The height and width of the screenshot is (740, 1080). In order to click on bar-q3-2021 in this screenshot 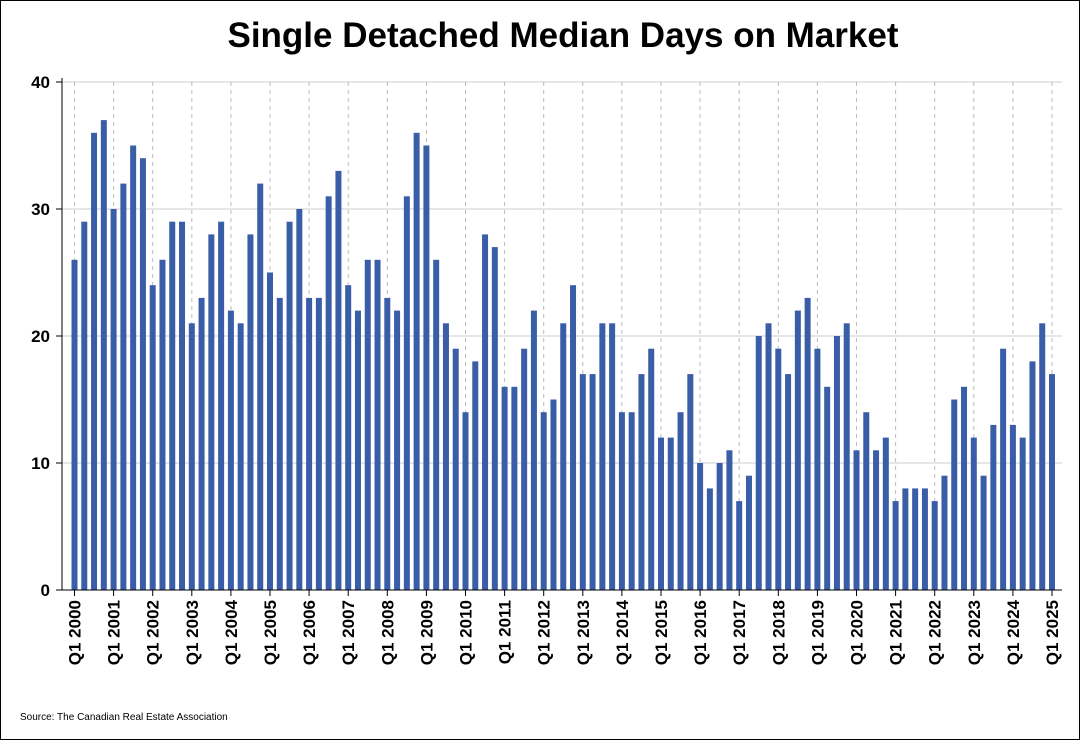, I will do `click(915, 539)`.